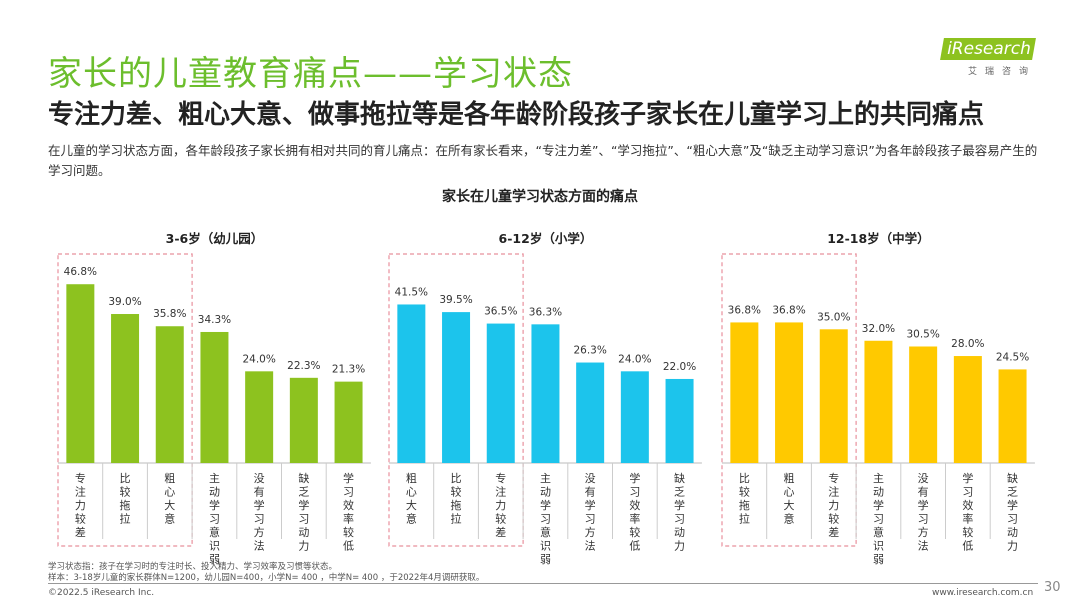 The height and width of the screenshot is (607, 1080). I want to click on data-label: 28.0%, so click(967, 344).